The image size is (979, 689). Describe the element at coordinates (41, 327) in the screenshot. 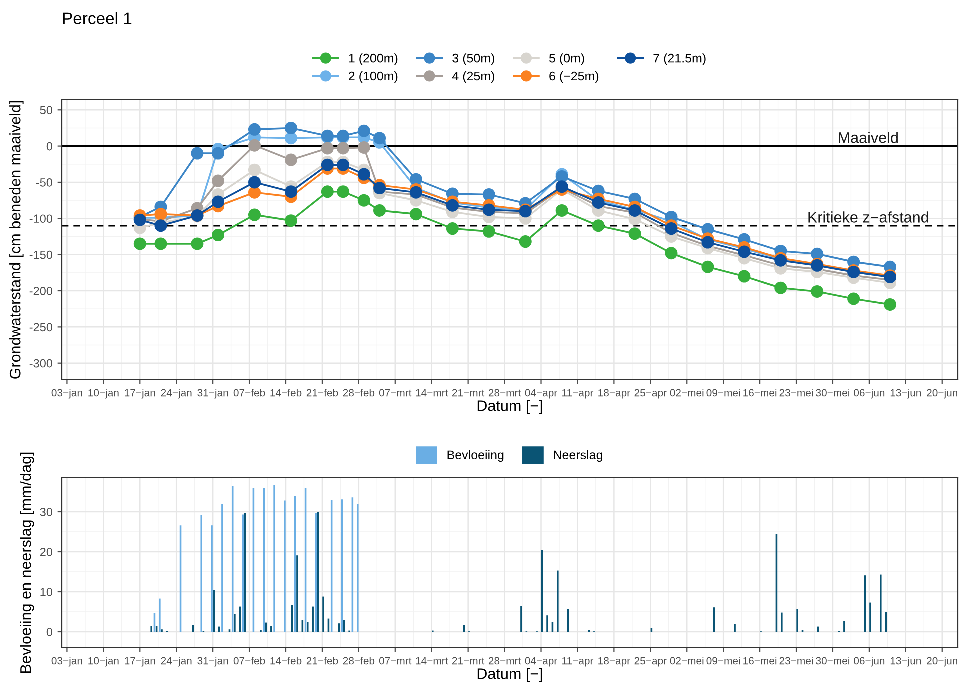

I see `y-tick-label: -250` at that location.